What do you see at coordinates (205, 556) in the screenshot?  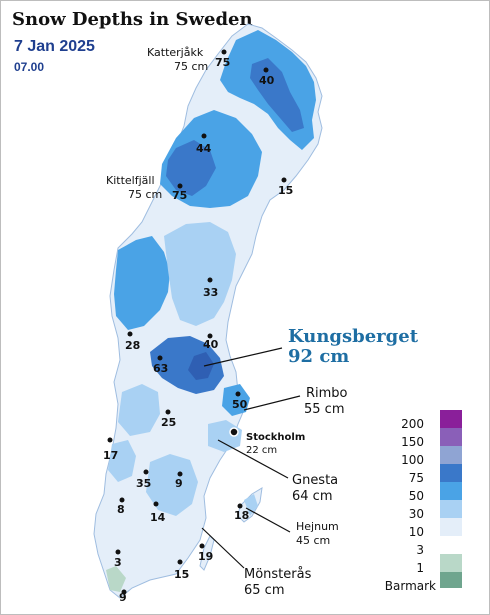 I see `svg-text: 19` at bounding box center [205, 556].